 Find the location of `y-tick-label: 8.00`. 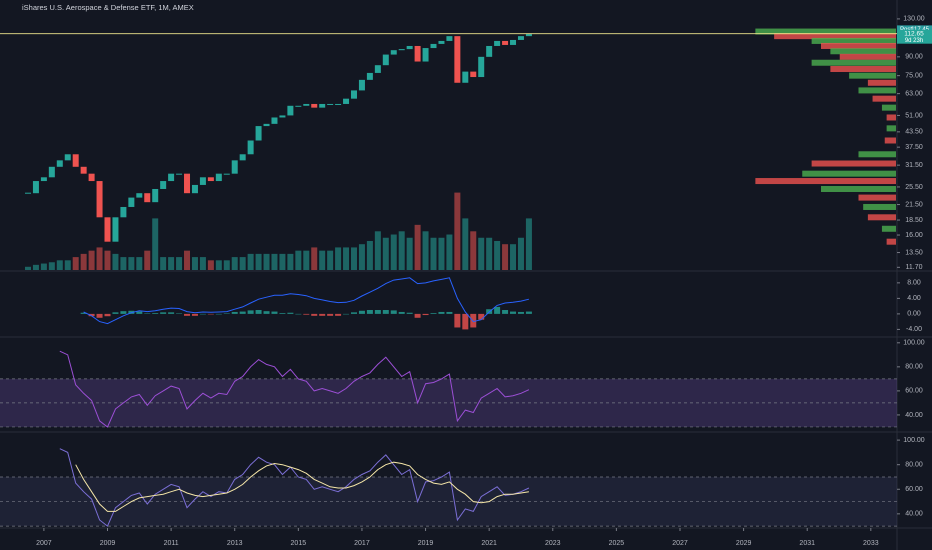

y-tick-label: 8.00 is located at coordinates (914, 283).